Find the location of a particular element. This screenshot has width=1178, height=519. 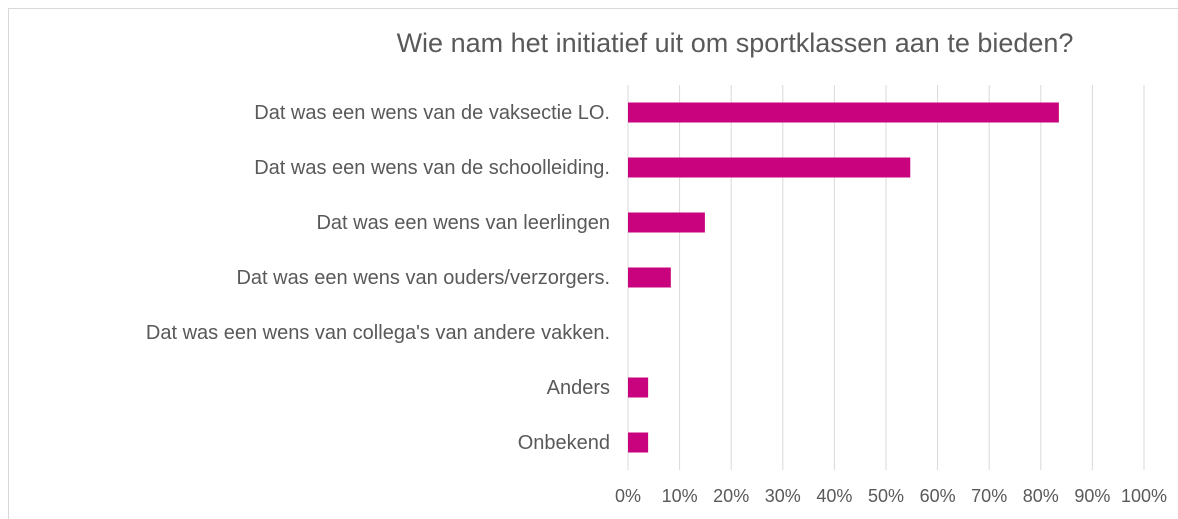

category-text: Dat was een wens van de vaksectie LO. is located at coordinates (432, 112).